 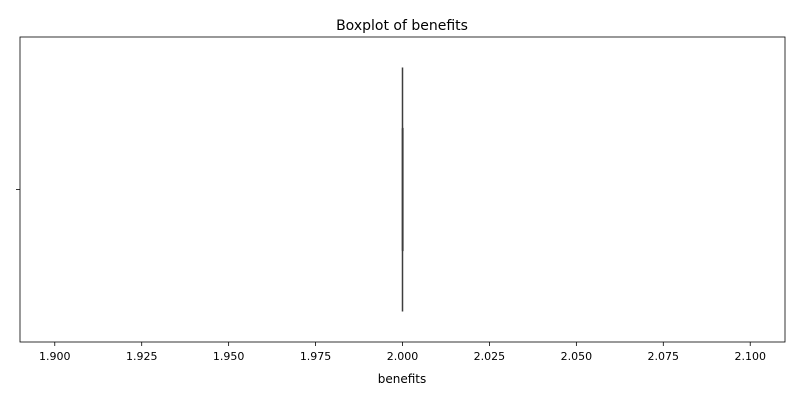 What do you see at coordinates (664, 356) in the screenshot?
I see `x-tick-label: 2.075` at bounding box center [664, 356].